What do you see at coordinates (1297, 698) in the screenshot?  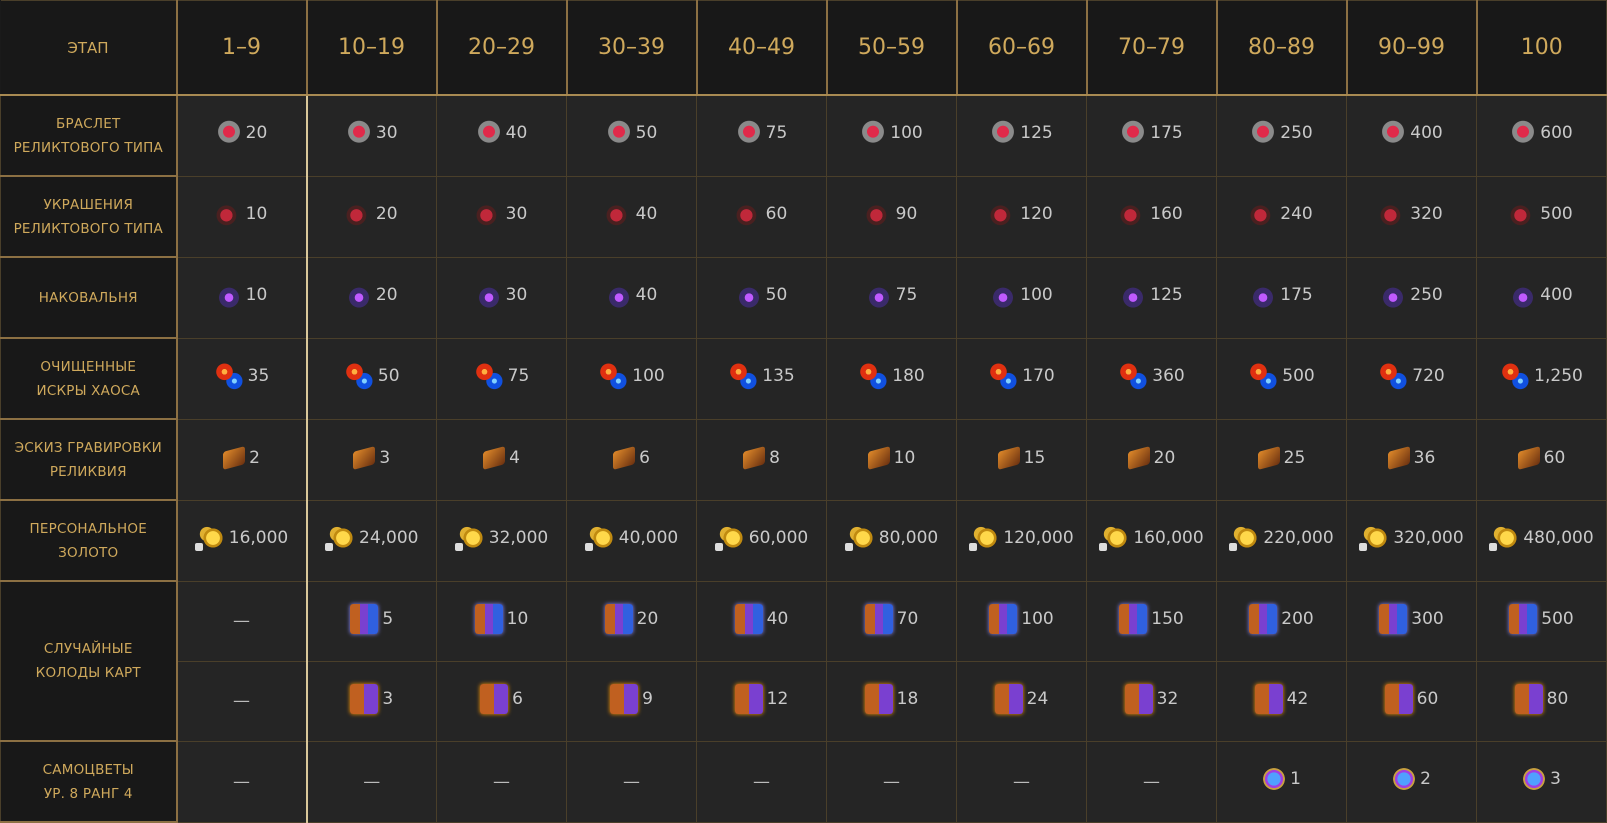 I see `reward-amount: 42` at bounding box center [1297, 698].